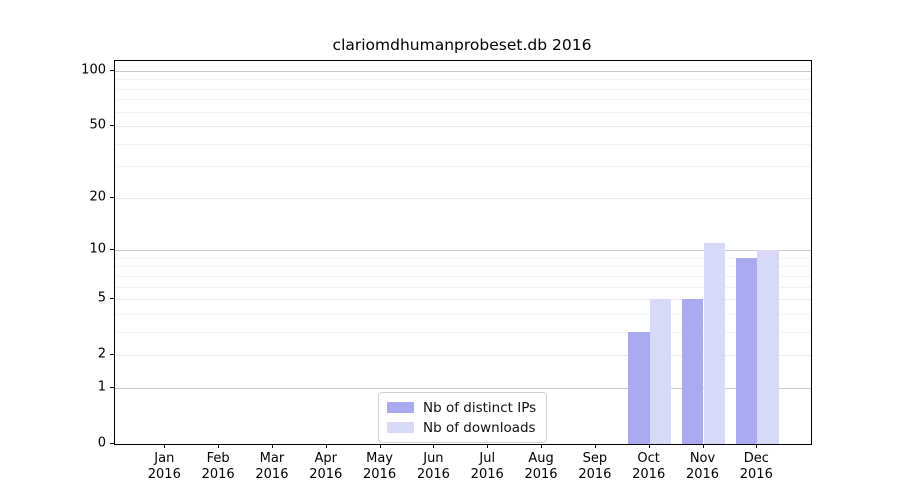 Image resolution: width=900 pixels, height=500 pixels. I want to click on x-tick-label-dec: Dec 2016, so click(756, 466).